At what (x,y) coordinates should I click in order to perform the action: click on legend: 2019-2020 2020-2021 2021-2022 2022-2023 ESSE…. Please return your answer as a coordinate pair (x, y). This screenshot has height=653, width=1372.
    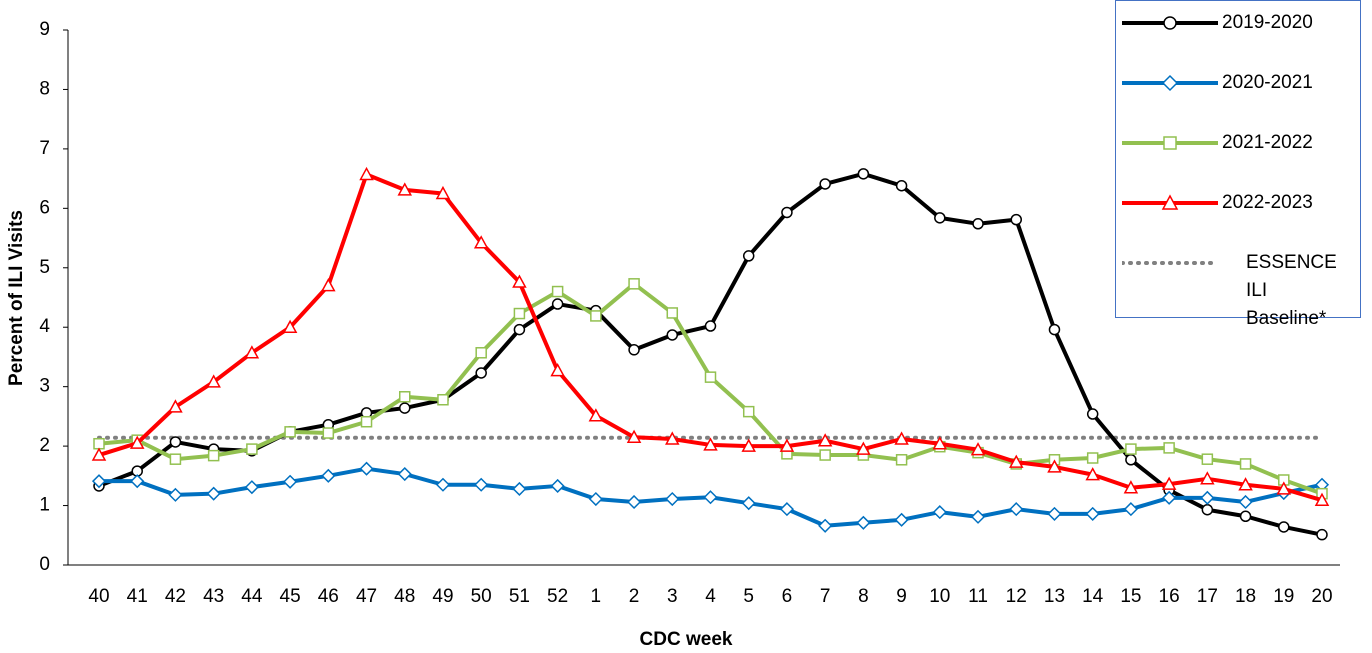
    Looking at the image, I should click on (1238, 164).